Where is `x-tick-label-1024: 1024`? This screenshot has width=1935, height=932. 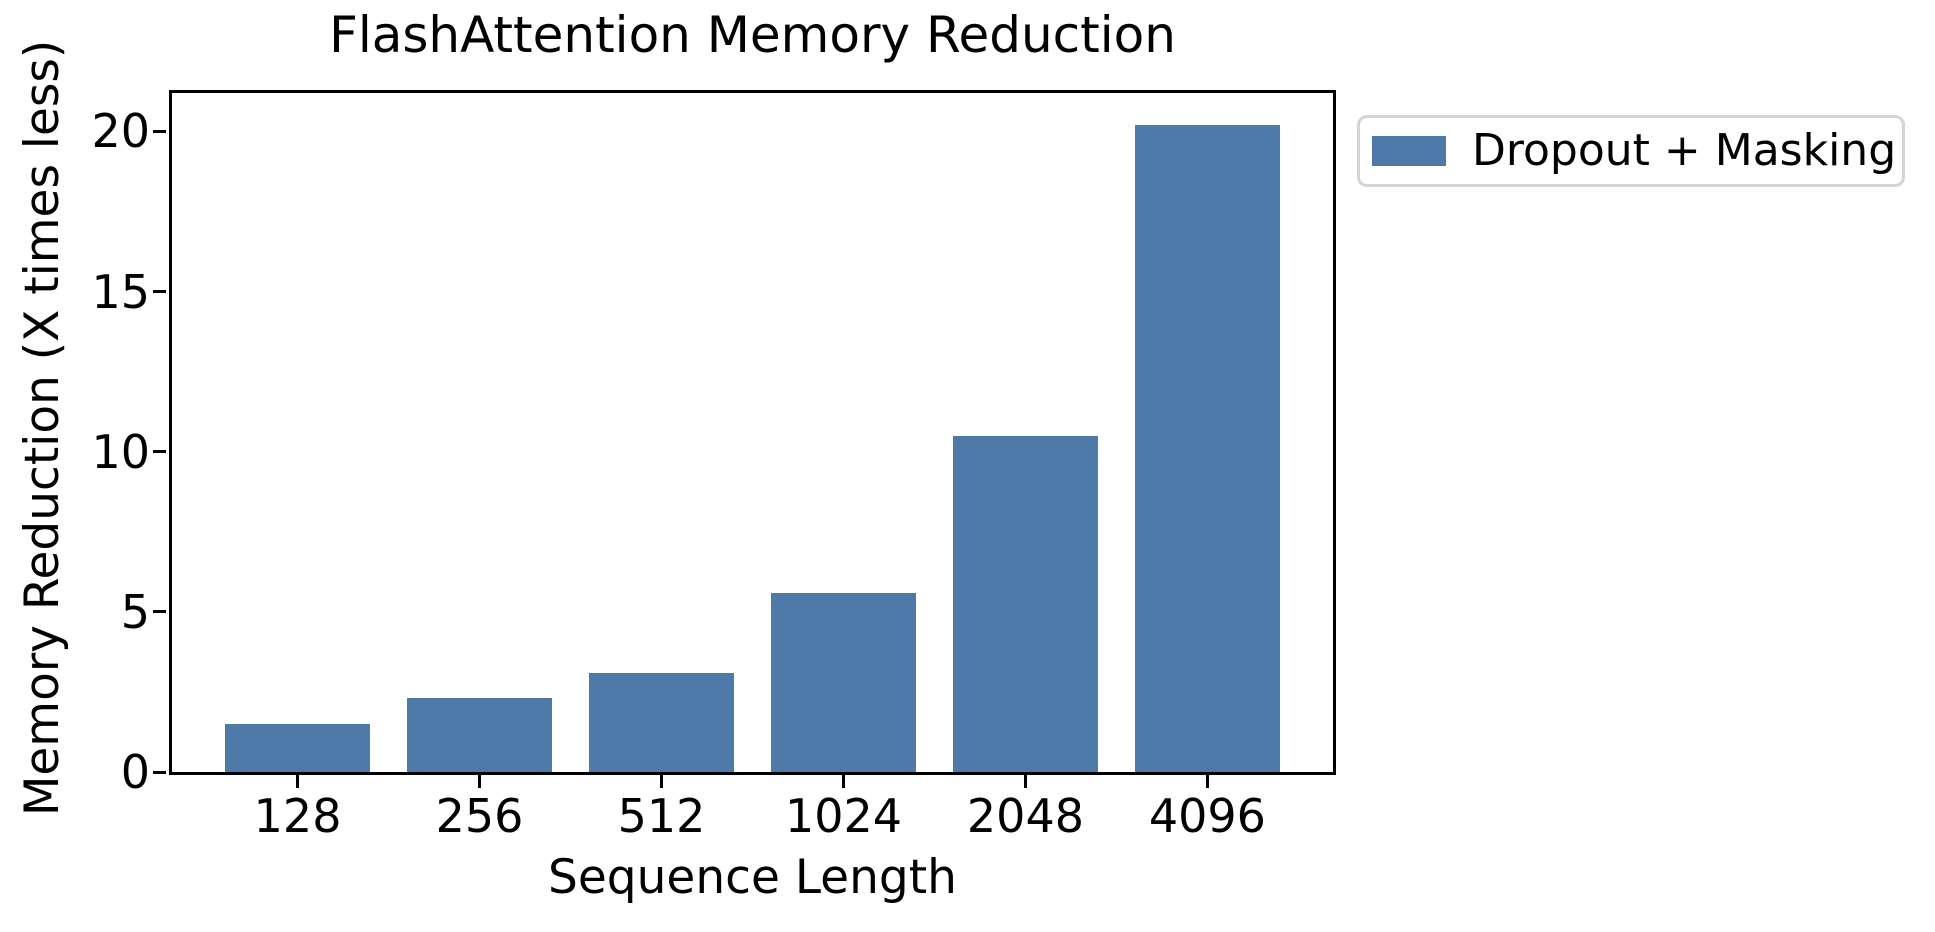
x-tick-label-1024: 1024 is located at coordinates (843, 816).